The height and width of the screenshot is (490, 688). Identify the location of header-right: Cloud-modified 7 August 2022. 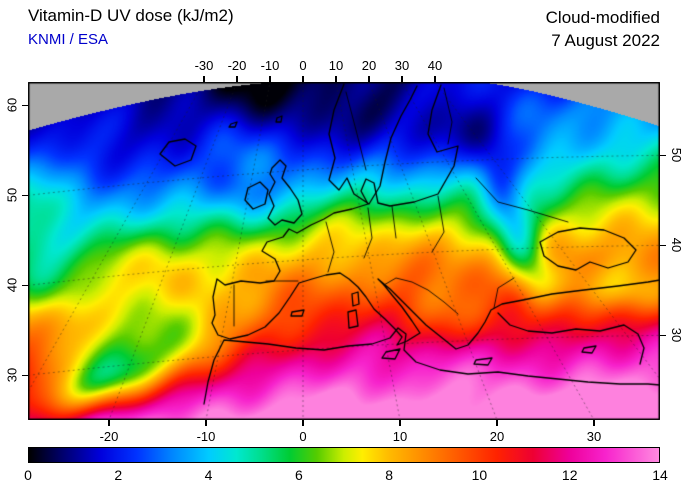
(603, 29).